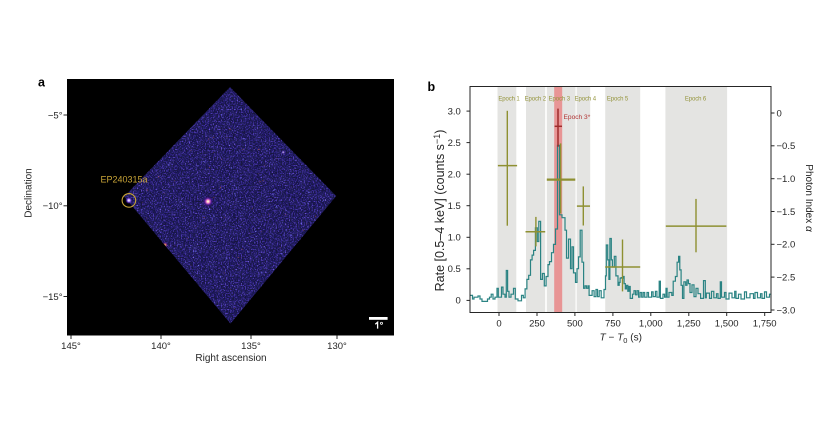 The width and height of the screenshot is (837, 426). Describe the element at coordinates (786, 212) in the screenshot. I see `svg-text: −1.5` at that location.